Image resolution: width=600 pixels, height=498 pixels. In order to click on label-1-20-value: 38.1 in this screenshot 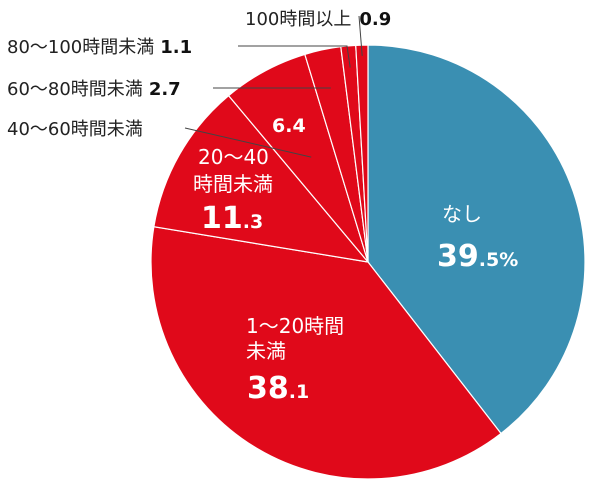, I will do `click(278, 388)`.